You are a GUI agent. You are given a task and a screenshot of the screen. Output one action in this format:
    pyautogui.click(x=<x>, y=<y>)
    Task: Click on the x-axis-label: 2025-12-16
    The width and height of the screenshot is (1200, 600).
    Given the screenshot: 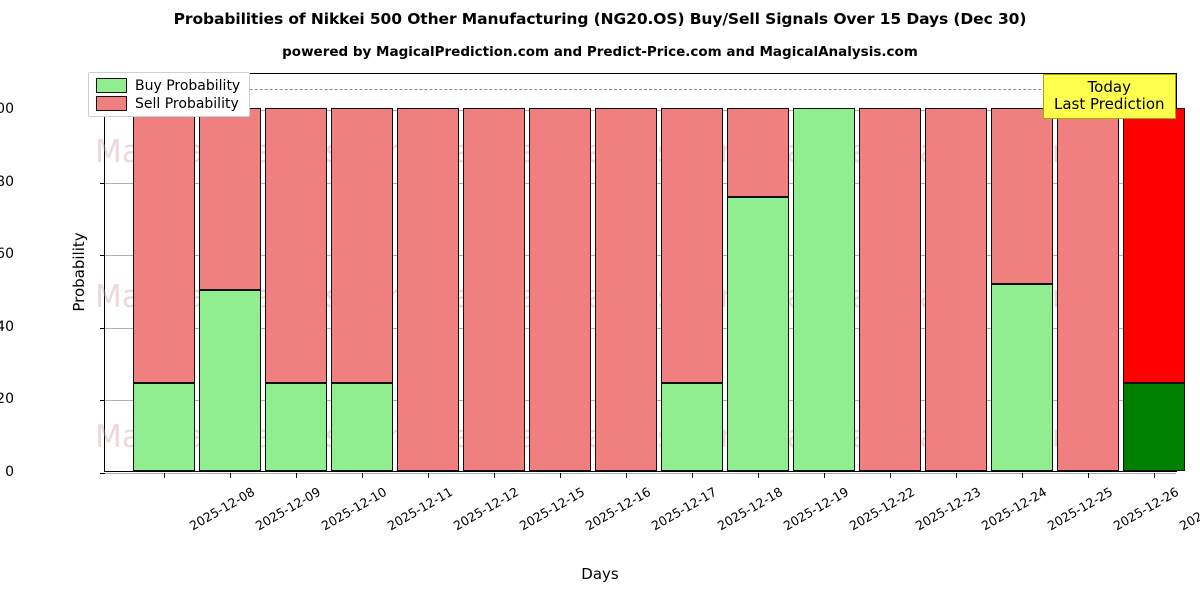 What is the action you would take?
    pyautogui.click(x=618, y=509)
    